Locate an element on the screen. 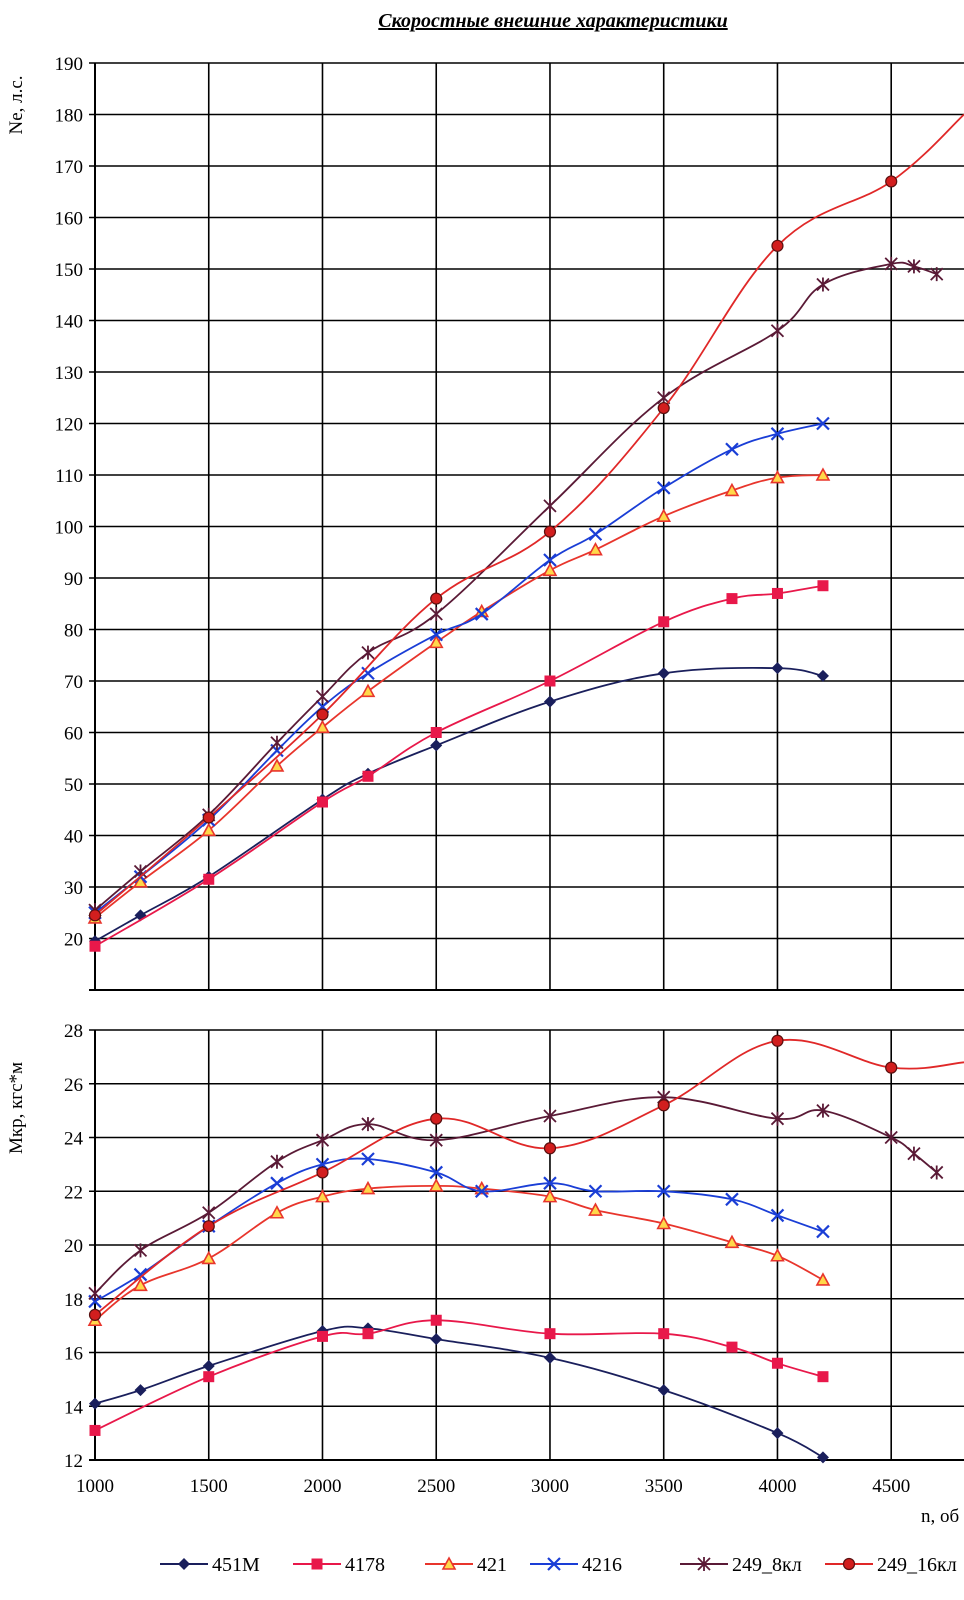  y-tick-label: 24 is located at coordinates (74, 1139).